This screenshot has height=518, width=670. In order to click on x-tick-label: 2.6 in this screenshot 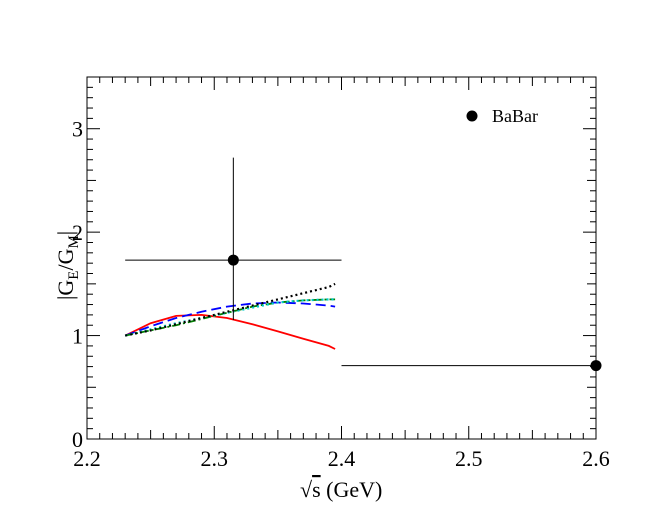, I will do `click(596, 458)`.